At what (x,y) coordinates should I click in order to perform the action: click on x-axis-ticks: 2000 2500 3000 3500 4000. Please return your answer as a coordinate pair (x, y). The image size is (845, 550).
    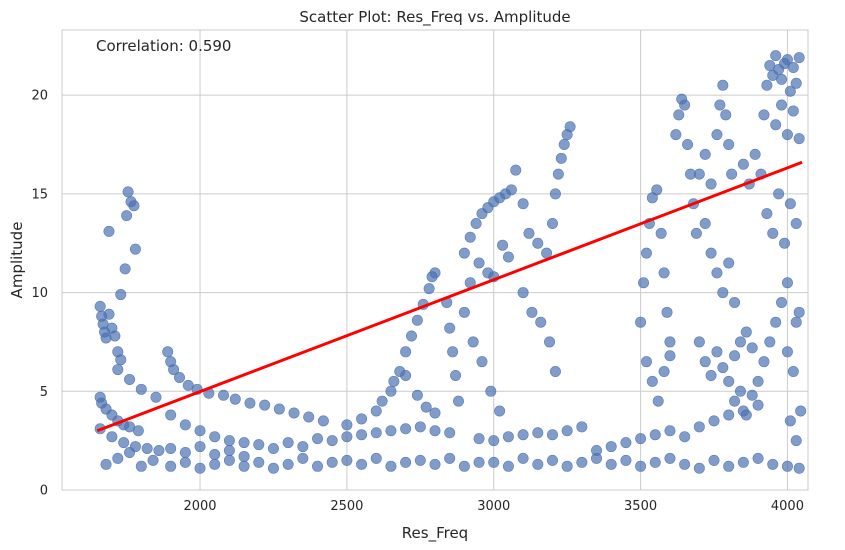
    Looking at the image, I should click on (493, 506).